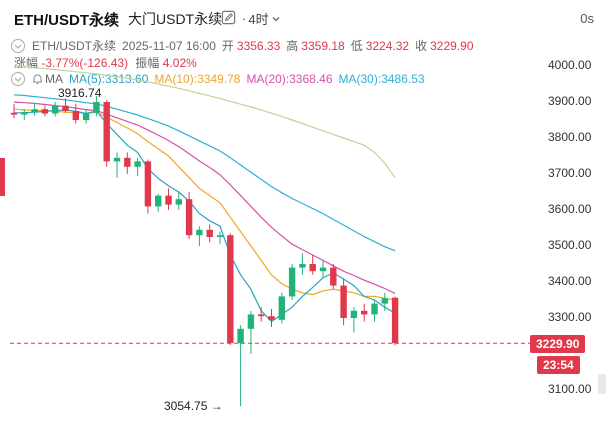 The image size is (612, 427). I want to click on axis-tick-label: 3400.00, so click(570, 281).